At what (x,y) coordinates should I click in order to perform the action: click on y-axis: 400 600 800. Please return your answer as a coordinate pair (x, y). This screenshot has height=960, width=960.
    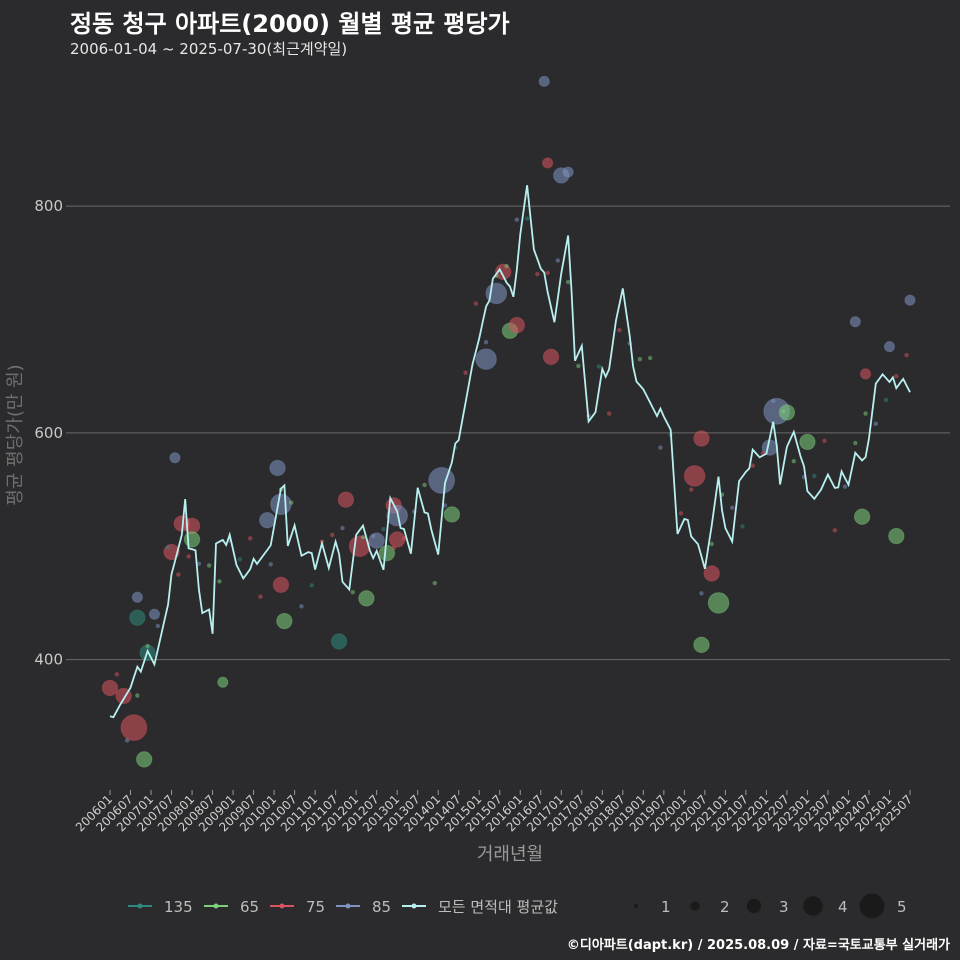
    Looking at the image, I should click on (48, 433).